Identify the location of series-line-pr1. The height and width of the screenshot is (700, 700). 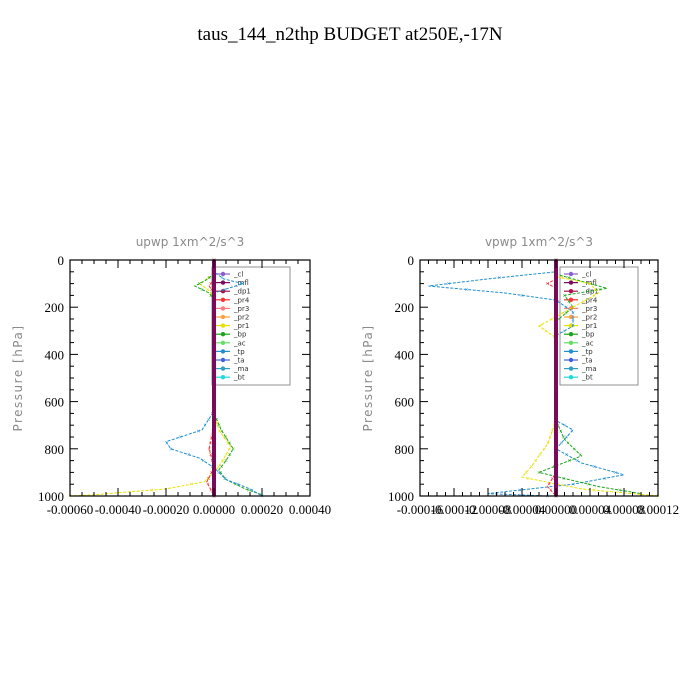
(150, 378).